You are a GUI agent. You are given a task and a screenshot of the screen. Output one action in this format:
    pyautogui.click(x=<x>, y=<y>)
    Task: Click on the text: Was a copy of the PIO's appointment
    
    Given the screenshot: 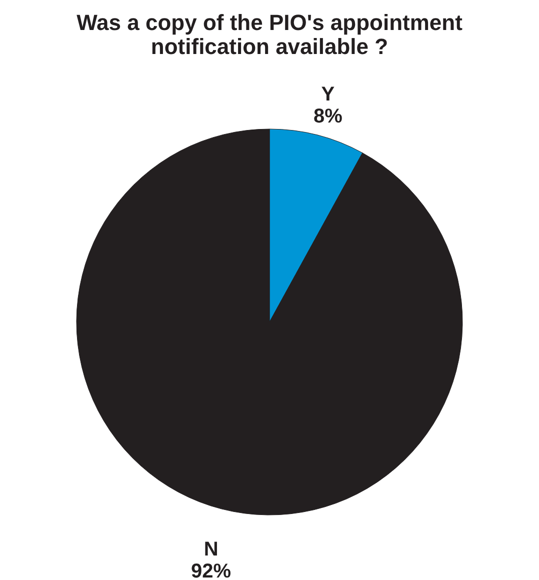 What is the action you would take?
    pyautogui.click(x=269, y=22)
    